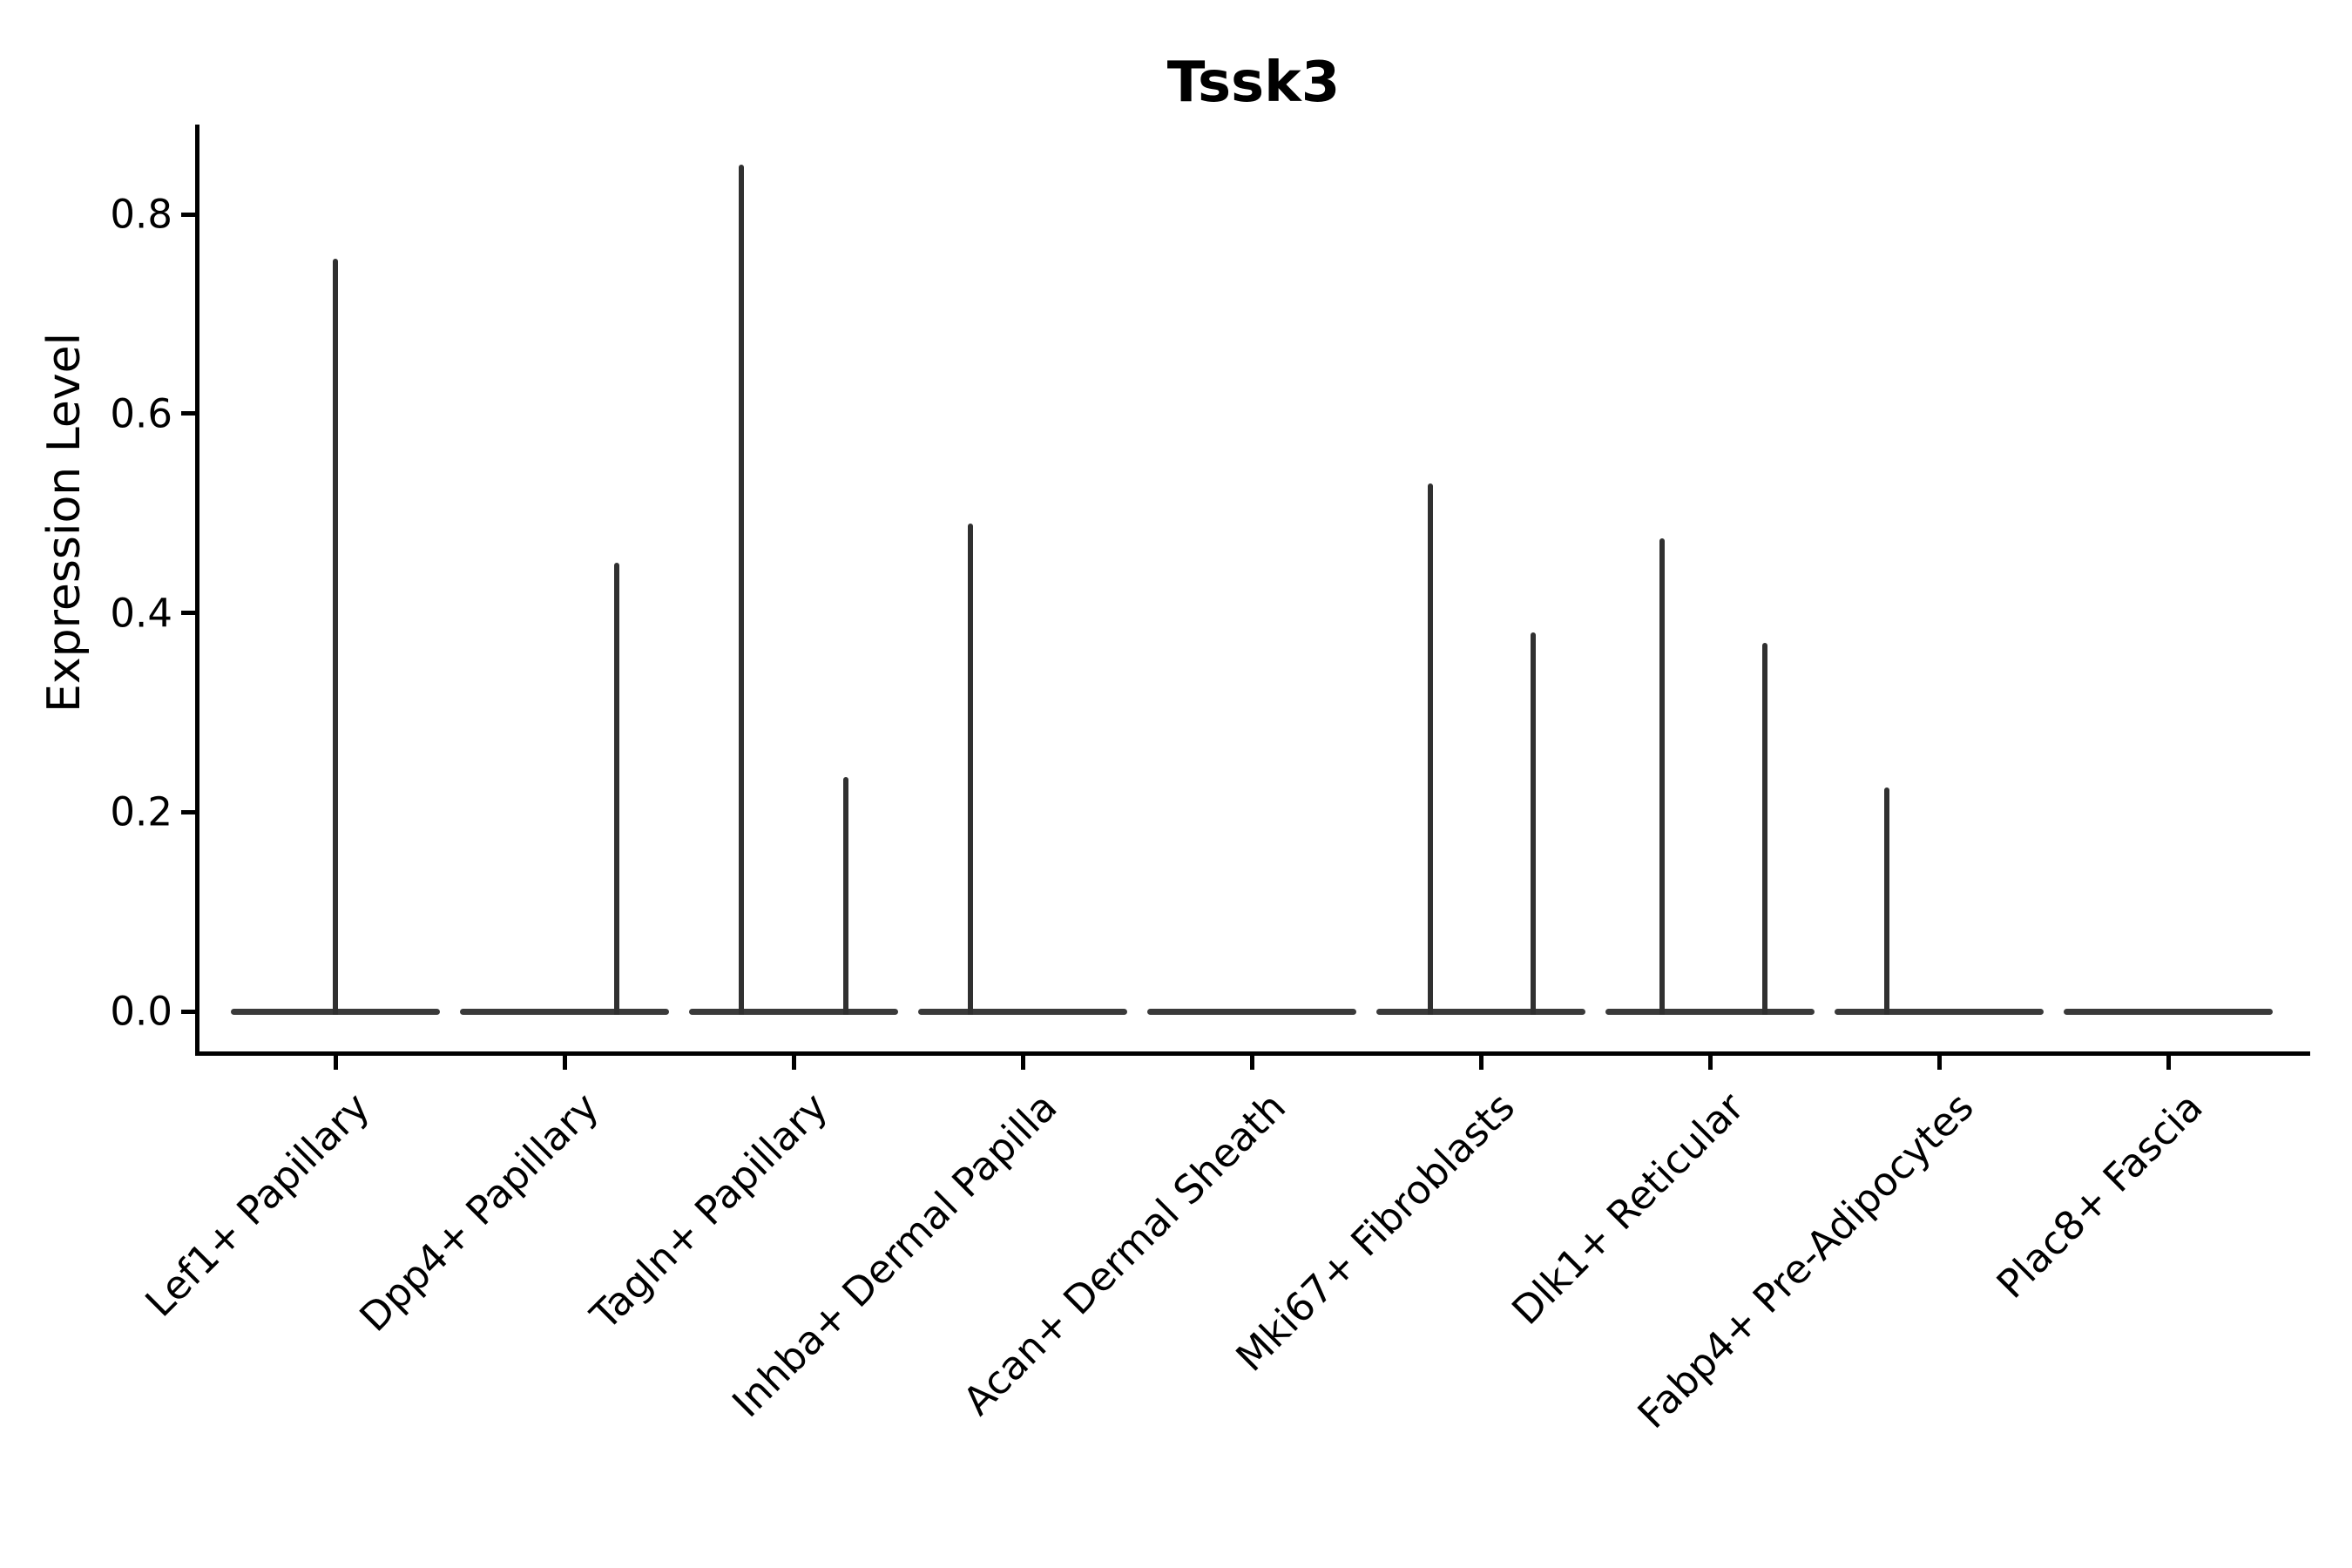 The height and width of the screenshot is (1568, 2352). I want to click on x-tick-label: Dlk1+ Reticular, so click(1628, 1209).